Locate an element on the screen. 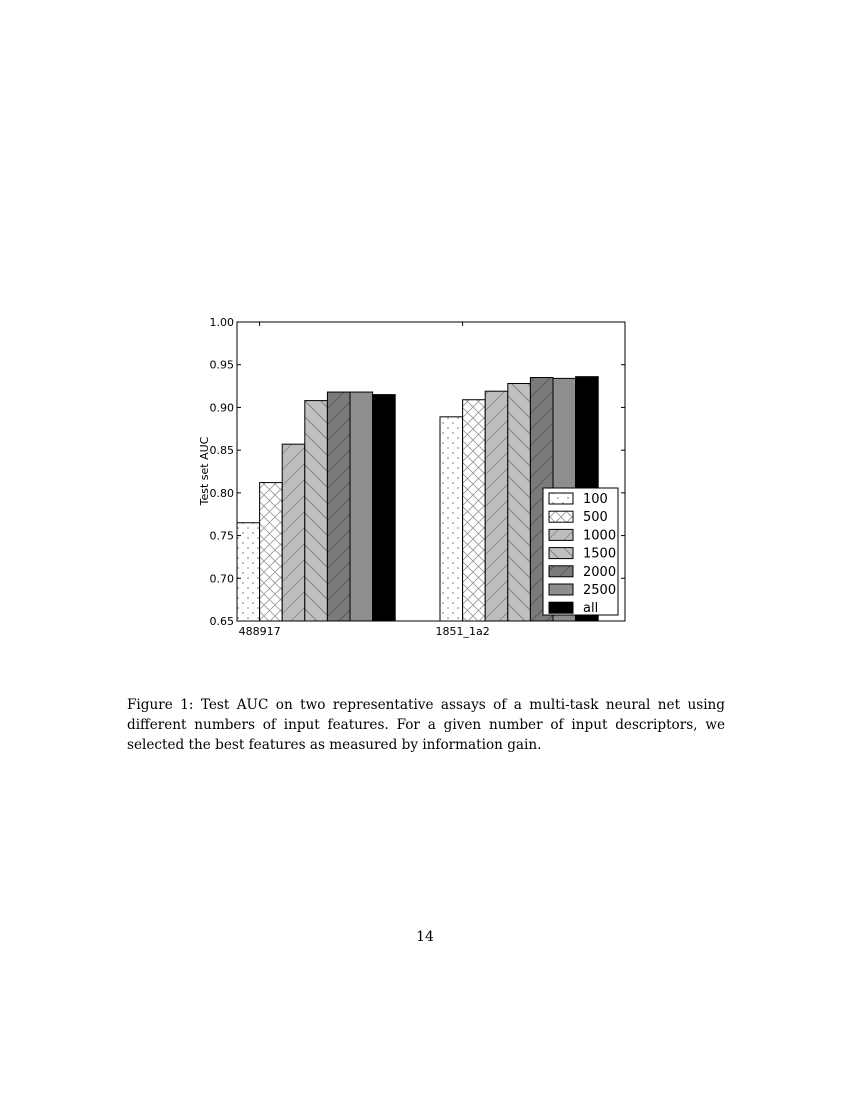 This screenshot has width=850, height=1100. bar-100-1851_1a2 is located at coordinates (451, 519).